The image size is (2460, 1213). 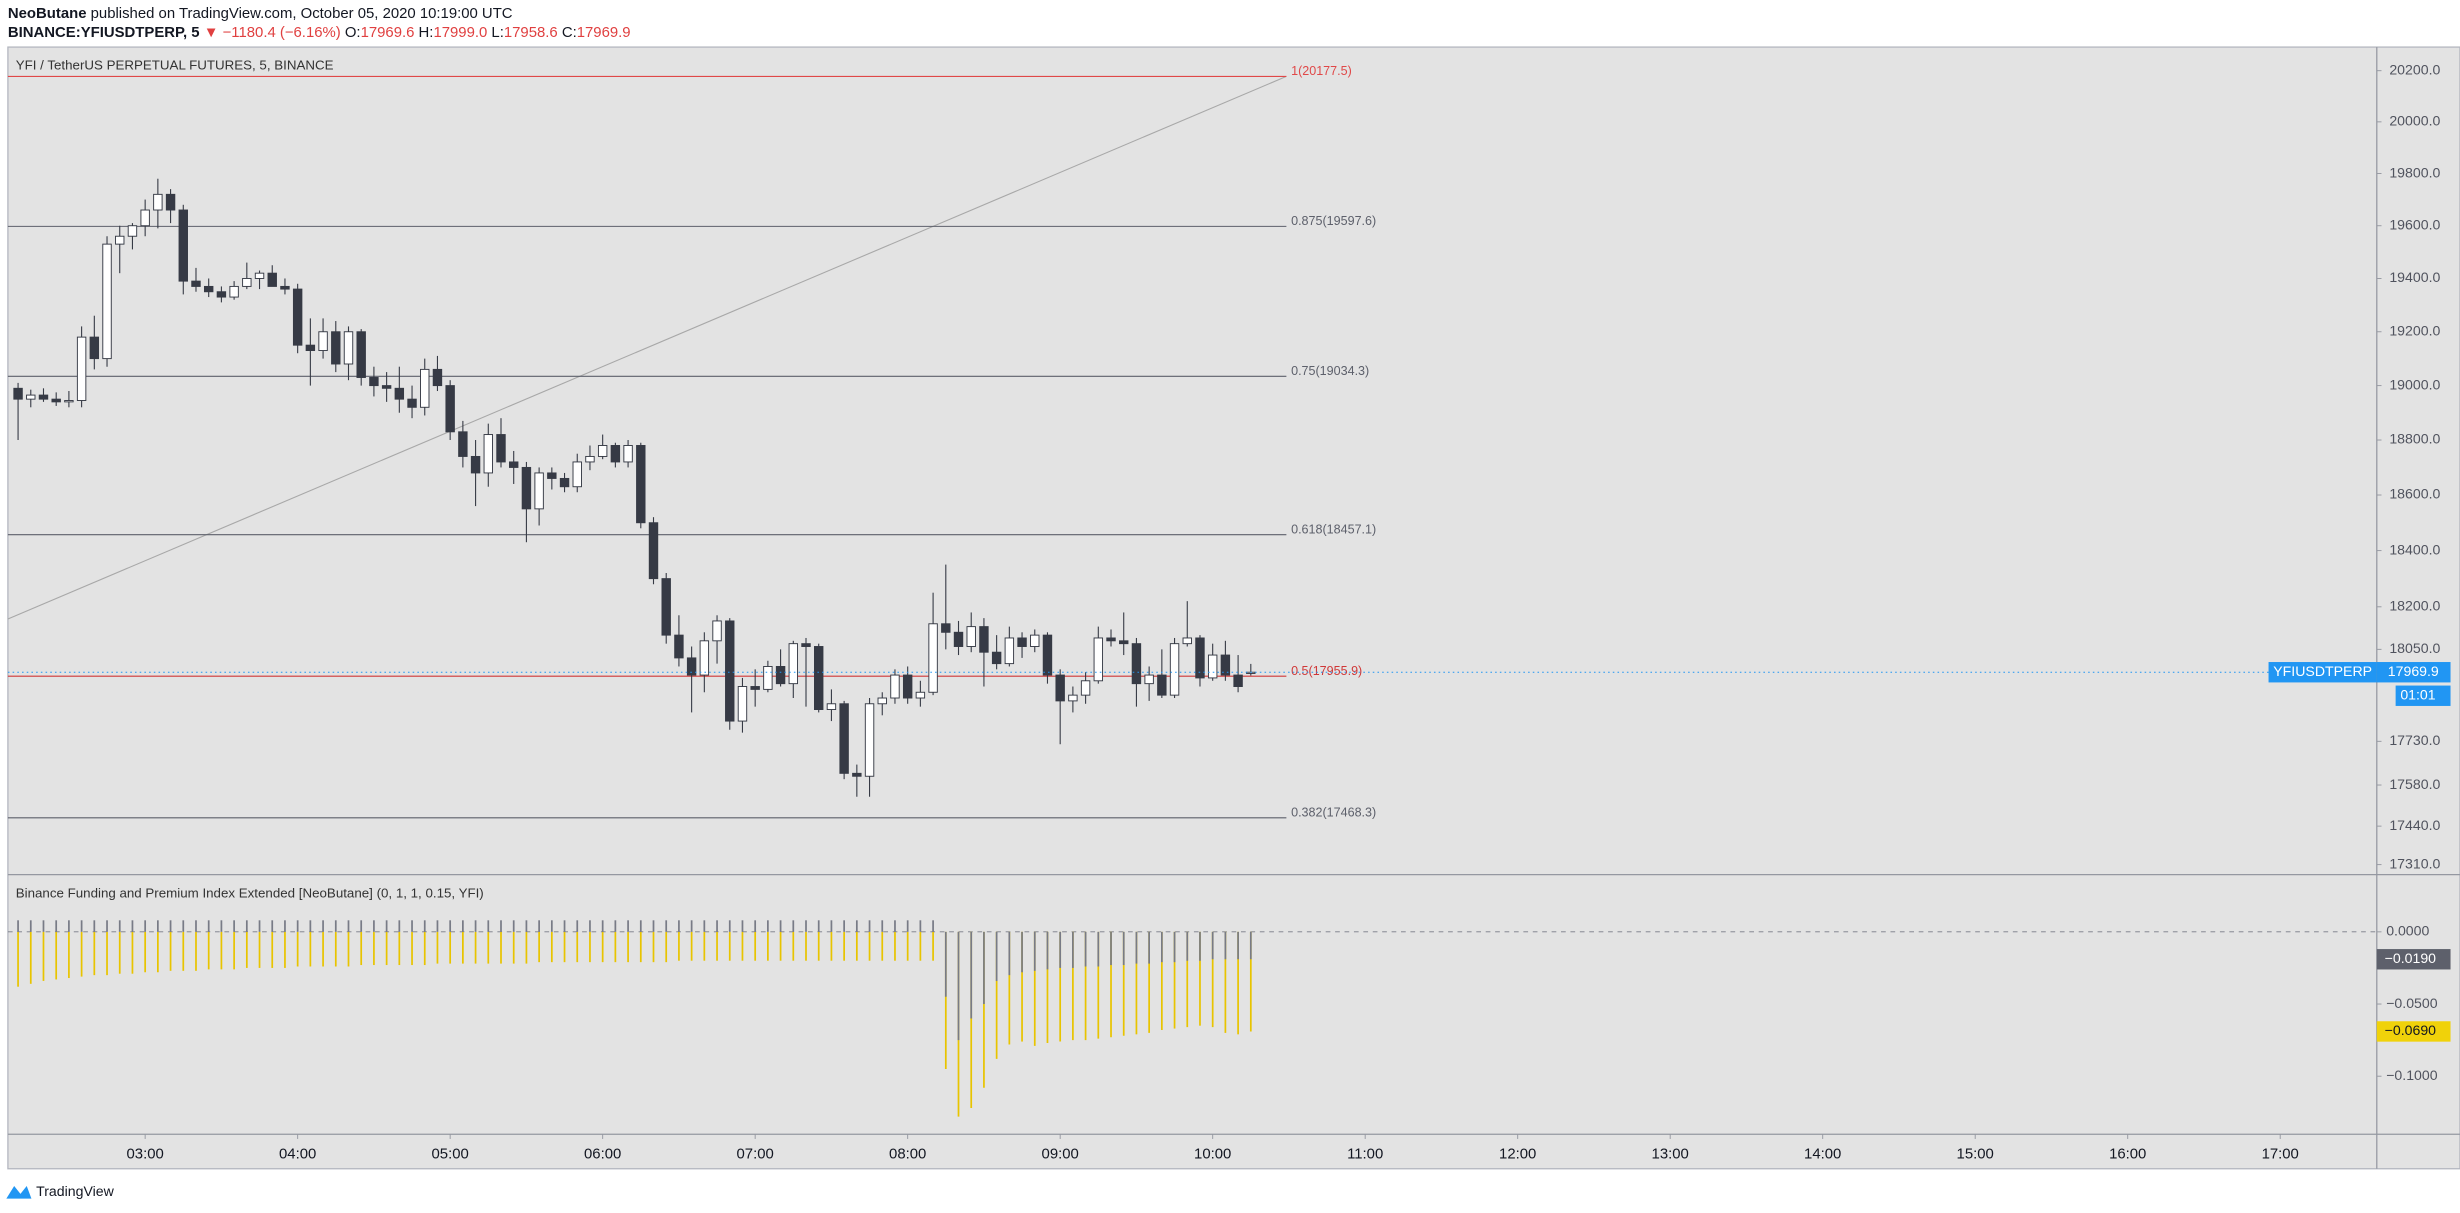 I want to click on symbol-tag: YFIUSDTPERP, so click(x=2322, y=671).